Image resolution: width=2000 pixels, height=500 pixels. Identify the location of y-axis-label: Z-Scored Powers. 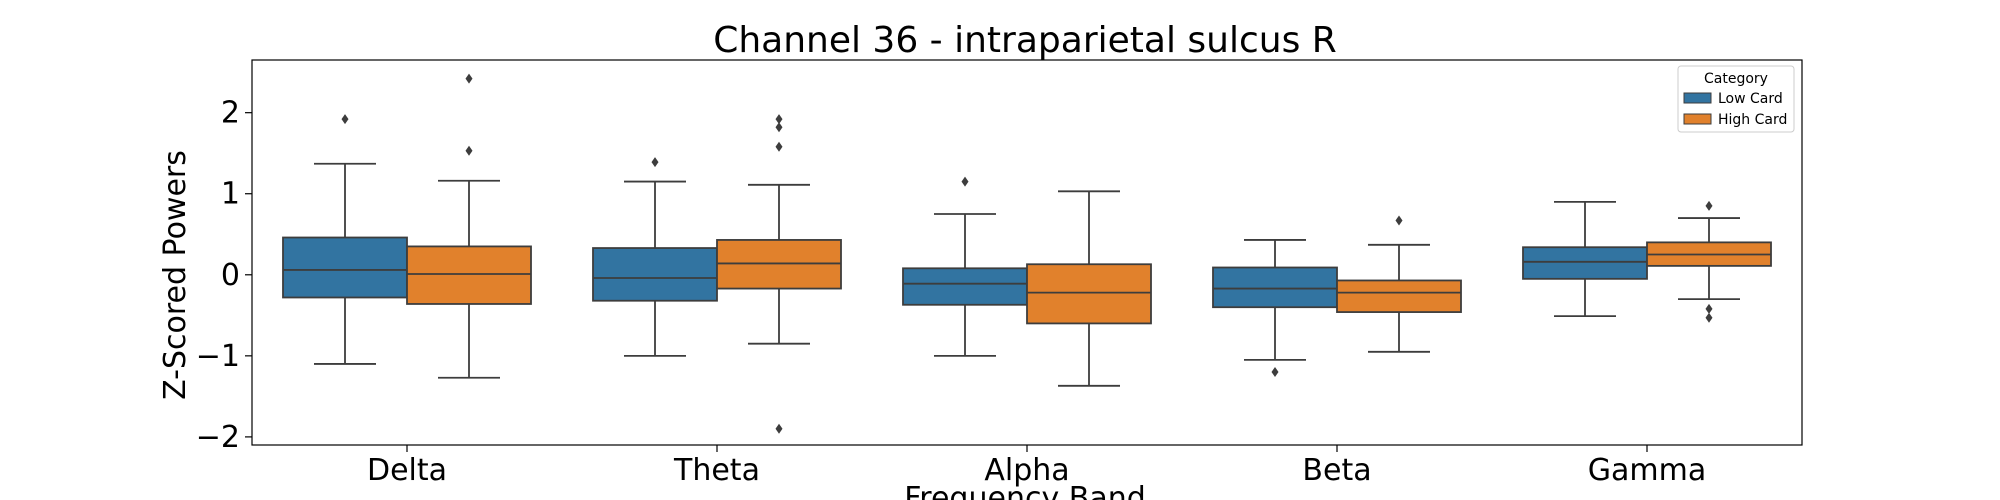
(175, 275).